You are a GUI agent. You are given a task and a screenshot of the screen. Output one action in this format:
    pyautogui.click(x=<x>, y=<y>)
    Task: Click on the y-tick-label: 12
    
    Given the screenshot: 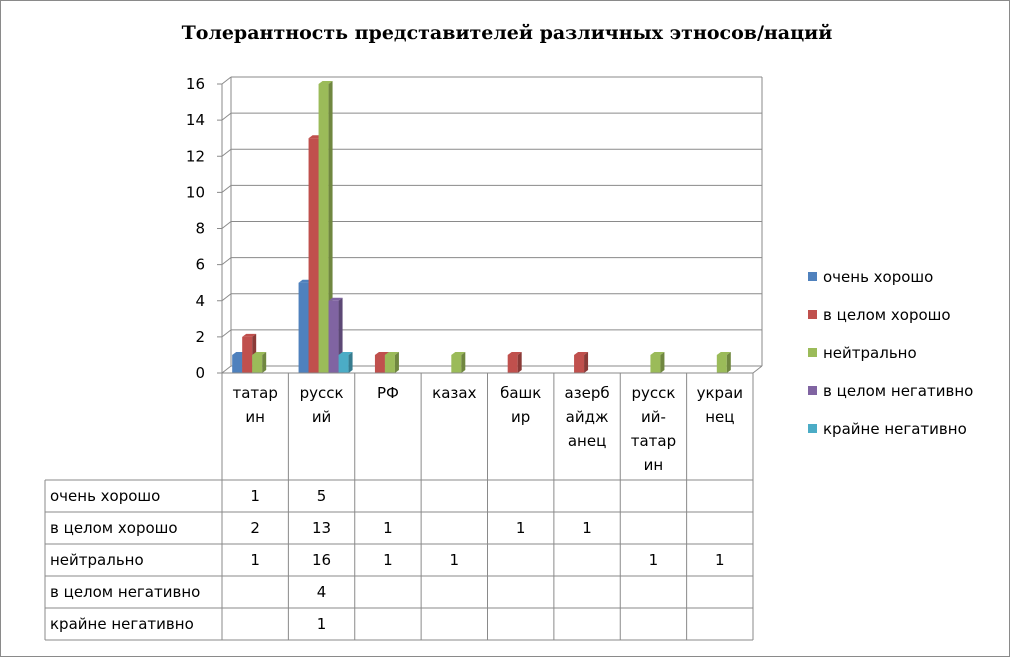 What is the action you would take?
    pyautogui.click(x=195, y=156)
    